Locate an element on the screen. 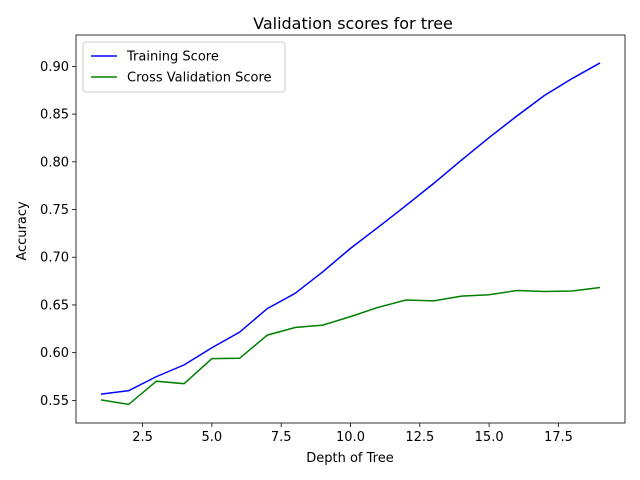 The height and width of the screenshot is (480, 640). y-tick-label: 0.85 is located at coordinates (54, 115).